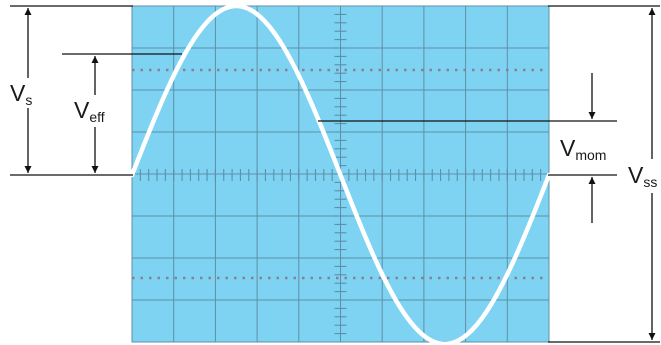 The height and width of the screenshot is (345, 661). Describe the element at coordinates (650, 182) in the screenshot. I see `vss-label-sub: ss` at that location.